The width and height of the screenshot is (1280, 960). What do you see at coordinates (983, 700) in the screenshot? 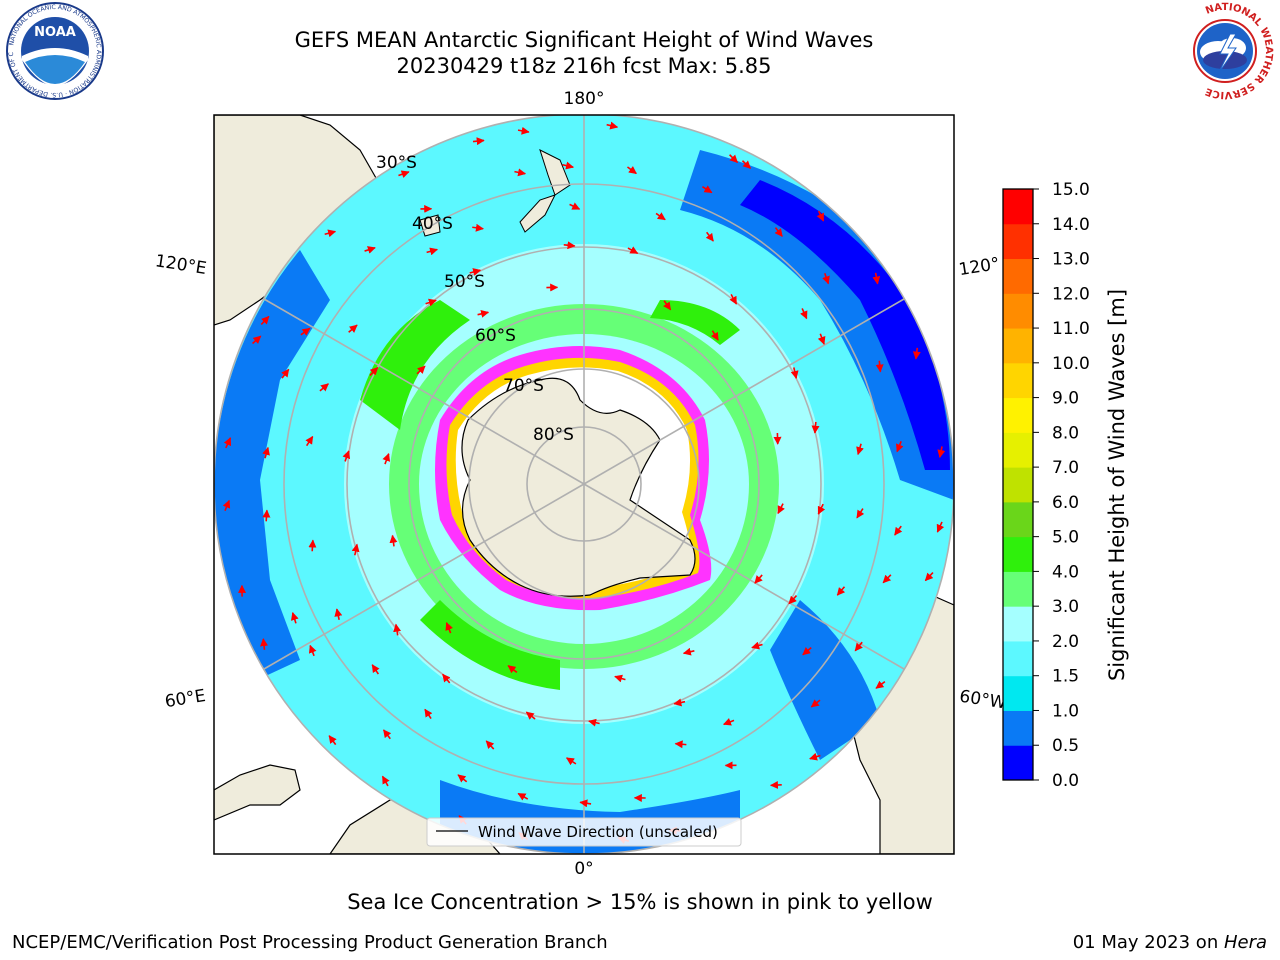
I see `lon-label-right-lower: 60°W` at bounding box center [983, 700].